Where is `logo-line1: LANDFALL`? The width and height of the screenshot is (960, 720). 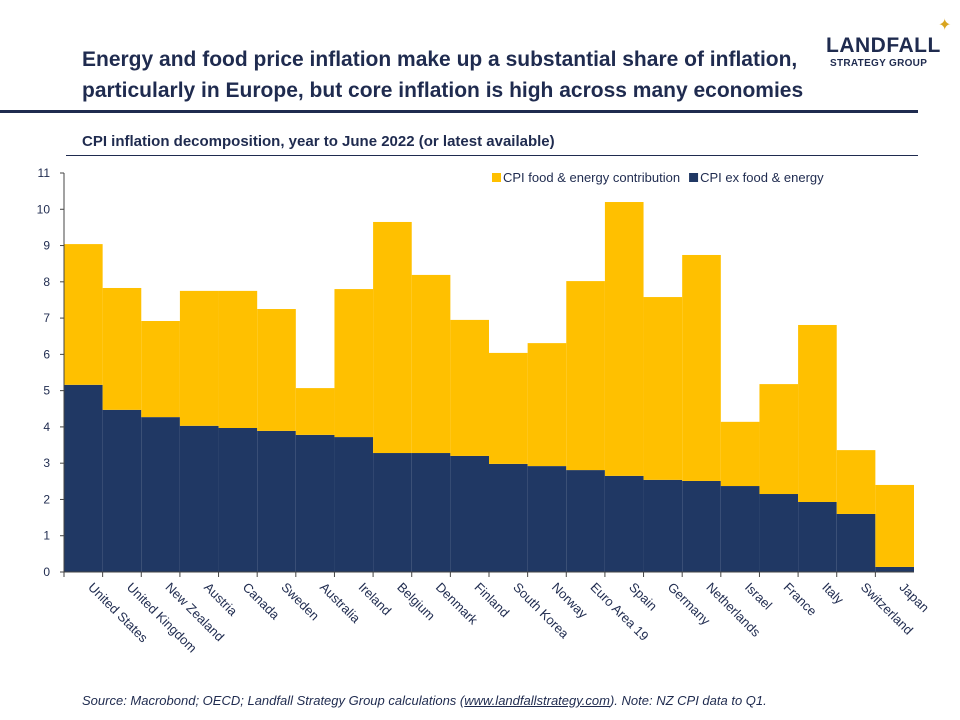 logo-line1: LANDFALL is located at coordinates (883, 45).